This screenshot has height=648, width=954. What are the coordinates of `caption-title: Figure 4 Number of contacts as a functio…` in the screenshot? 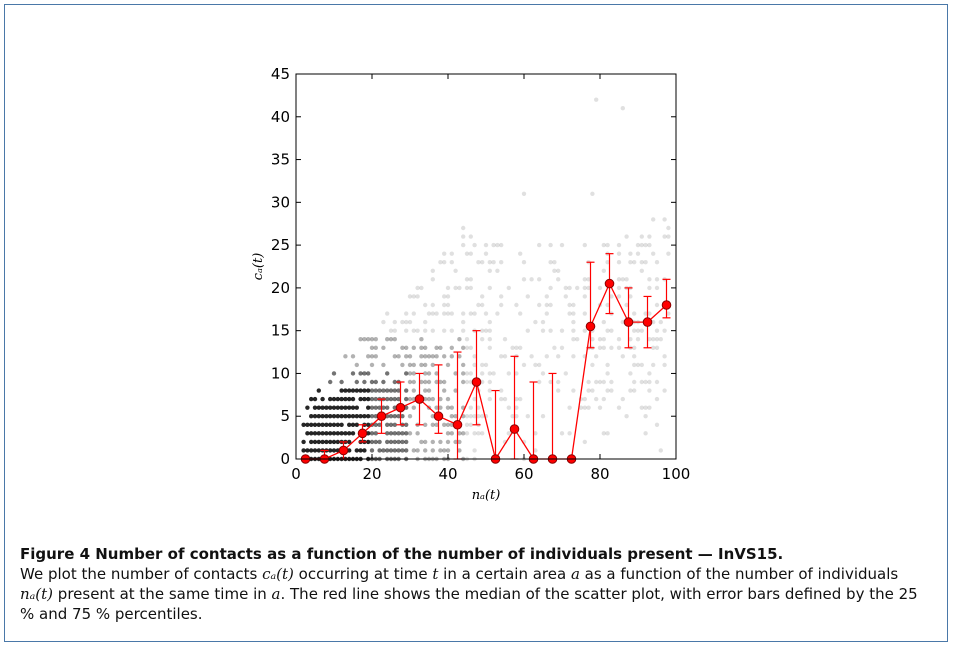 It's located at (402, 554).